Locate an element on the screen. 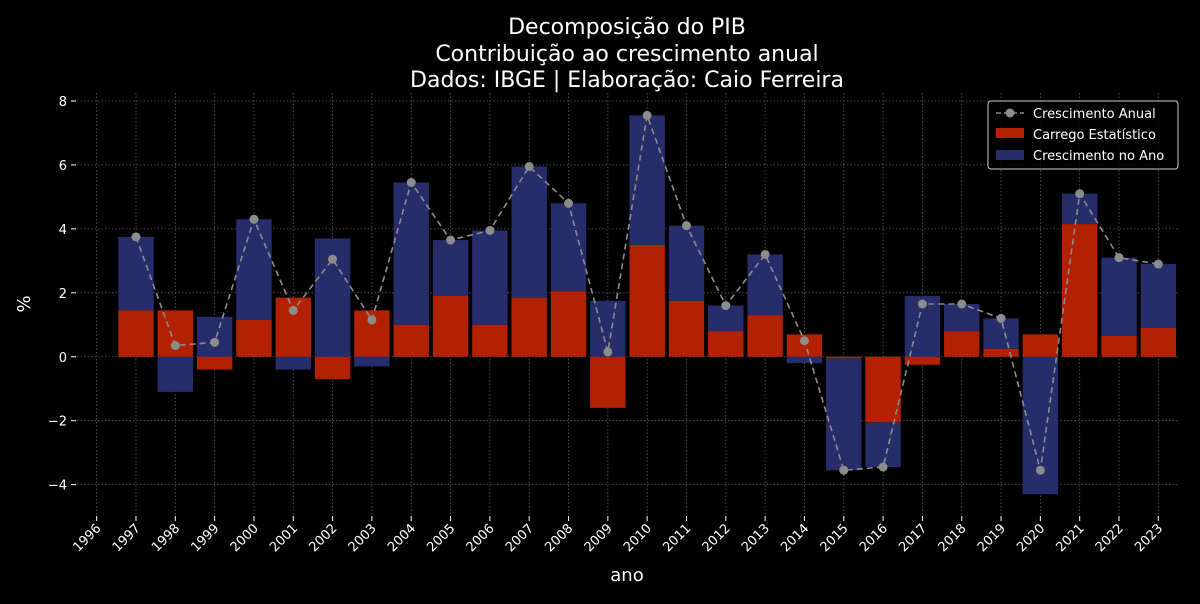 Image resolution: width=1200 pixels, height=604 pixels. chart-title-line-2: Contribuição ao crescimento anual is located at coordinates (626, 54).